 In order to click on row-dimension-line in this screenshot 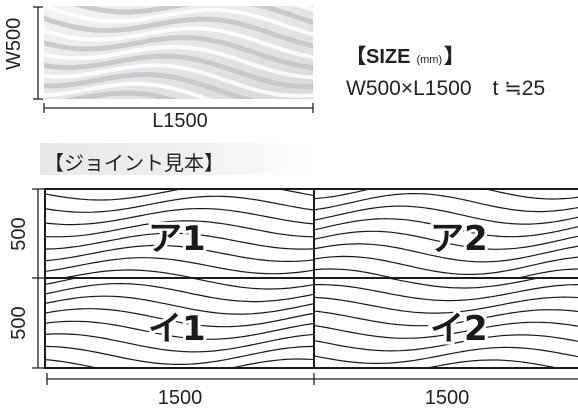, I will do `click(38, 278)`.